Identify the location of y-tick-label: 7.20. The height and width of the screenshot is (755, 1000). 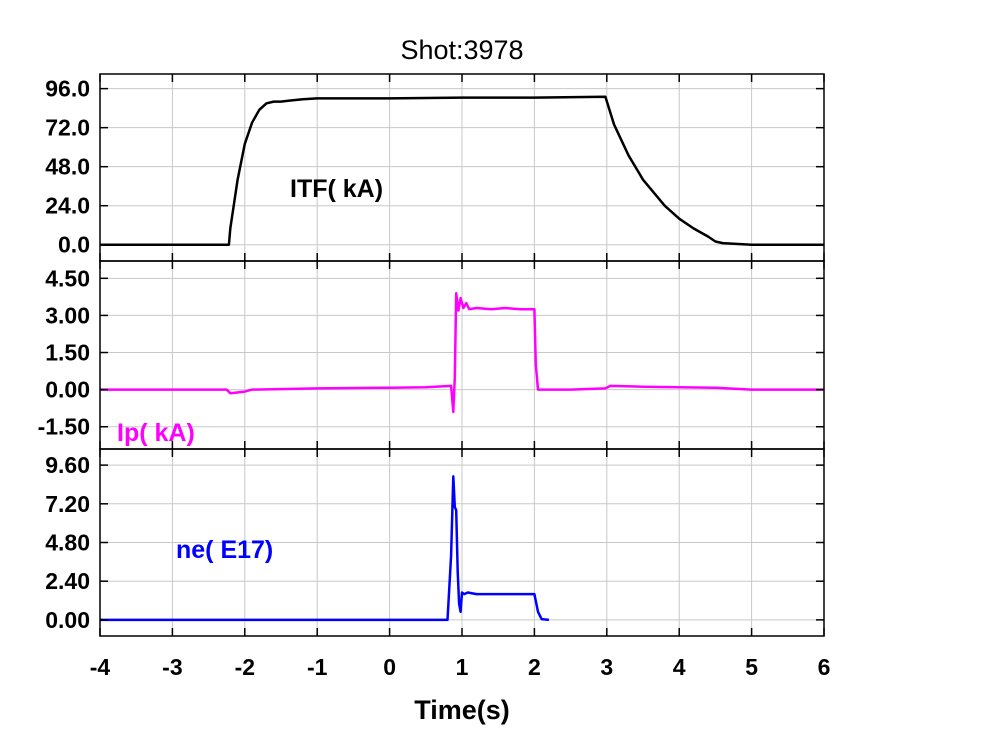
(67, 504).